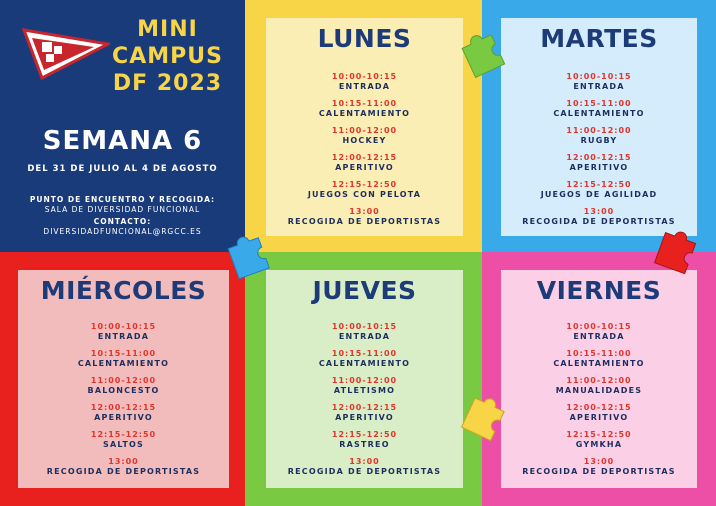 The image size is (716, 506). I want to click on slot-activity: JUEGOS CON PELOTA, so click(364, 194).